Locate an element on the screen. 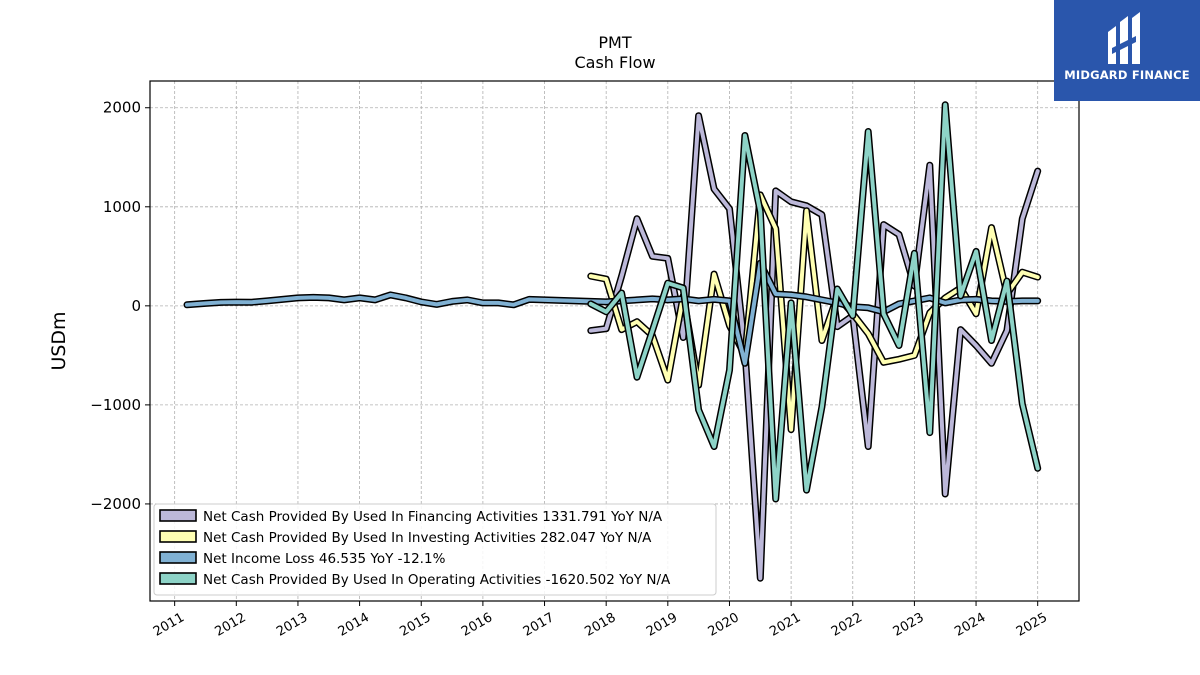  y-axis-ticks: 2000 1000 0 −1000 −2000 is located at coordinates (120, 306).